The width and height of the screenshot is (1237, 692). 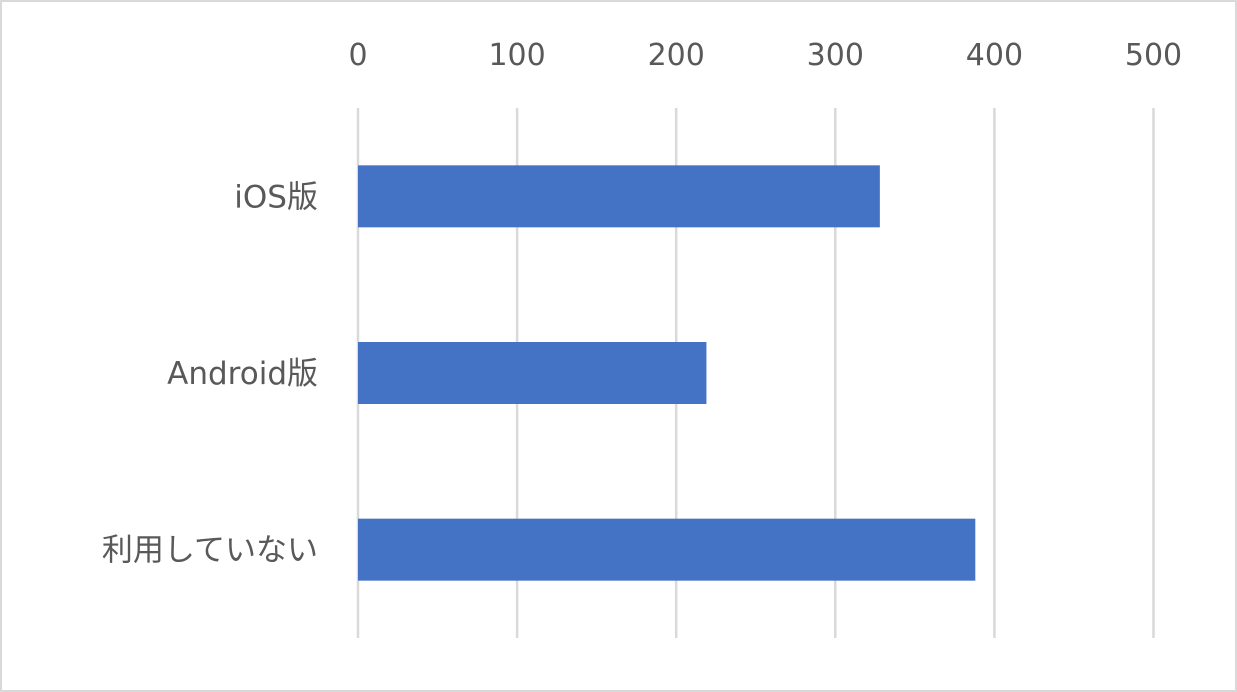 I want to click on x-tick-label: 100, so click(x=516, y=55).